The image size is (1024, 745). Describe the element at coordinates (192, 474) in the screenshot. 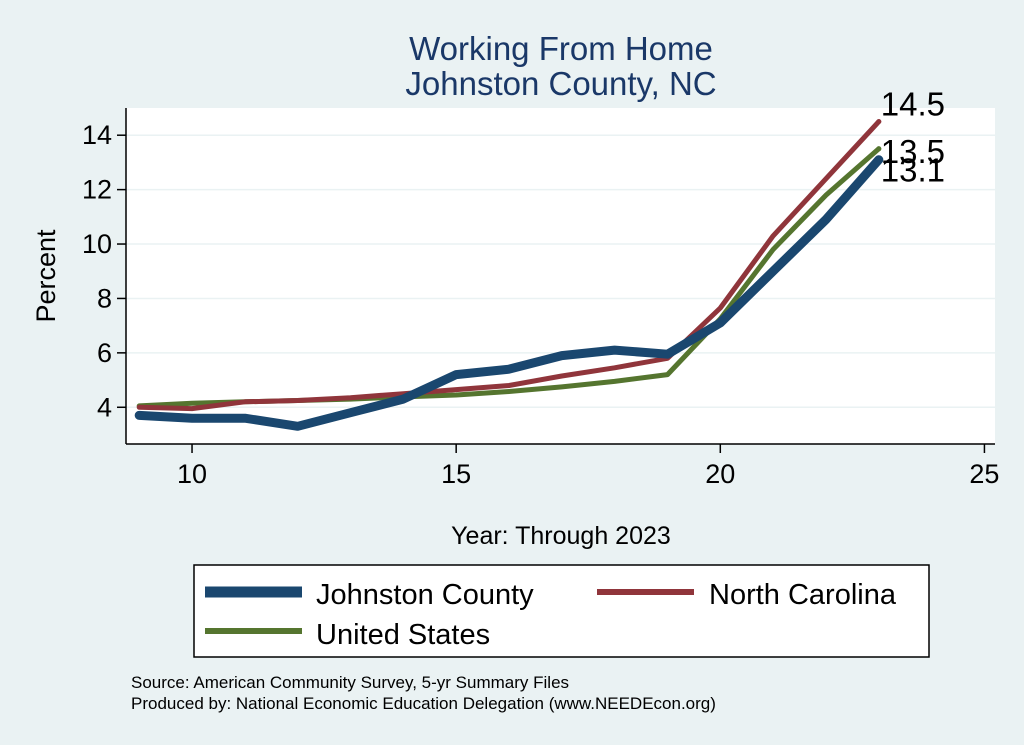

I see `x-tick-label-10: 10` at that location.